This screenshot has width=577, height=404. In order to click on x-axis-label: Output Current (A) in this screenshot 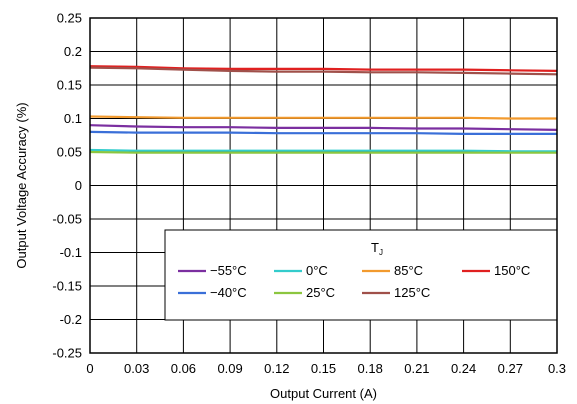, I will do `click(323, 393)`.